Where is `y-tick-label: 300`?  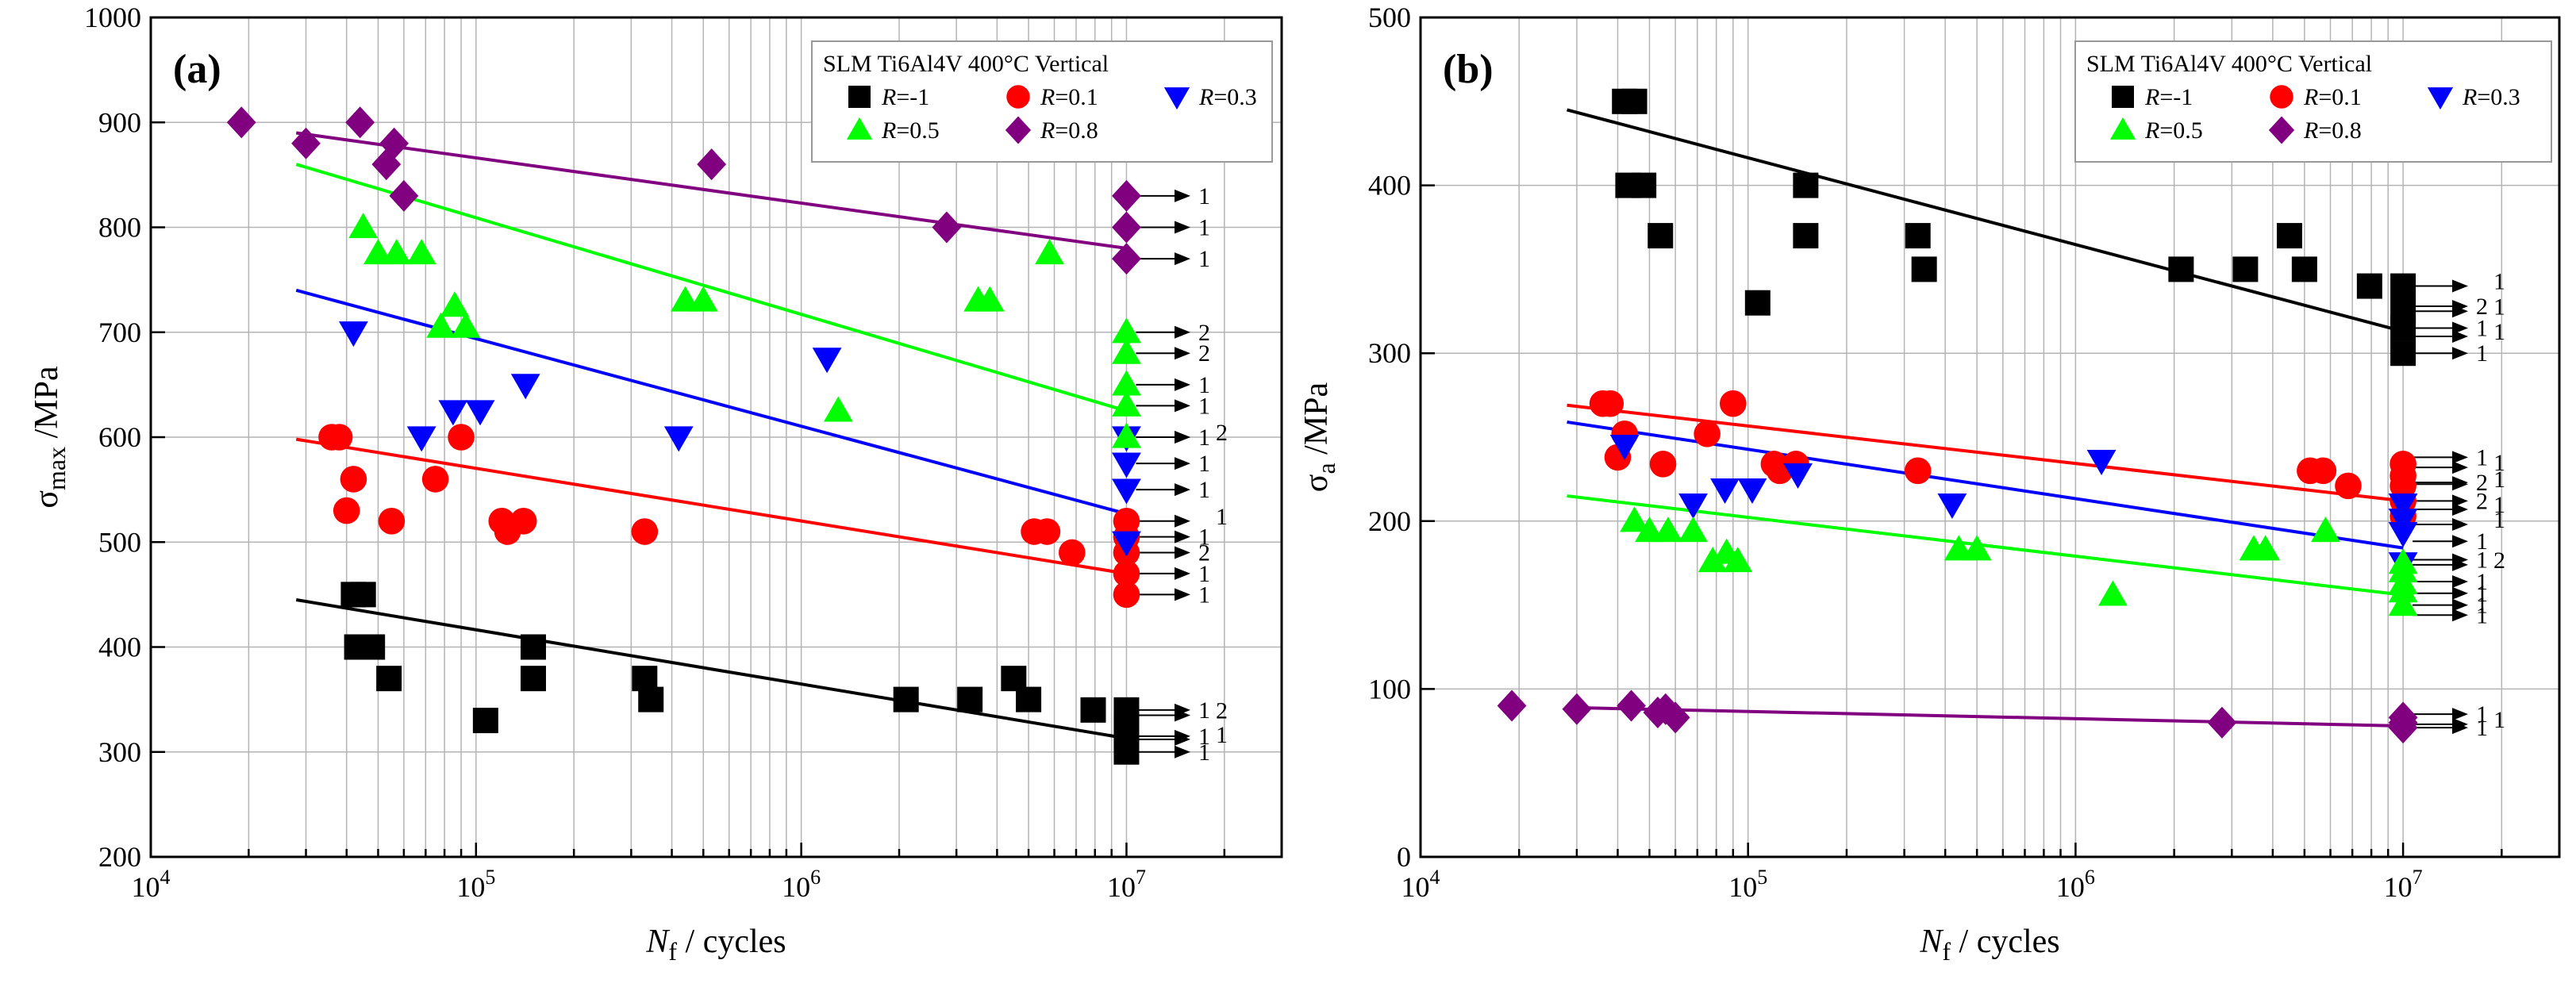 y-tick-label: 300 is located at coordinates (120, 752).